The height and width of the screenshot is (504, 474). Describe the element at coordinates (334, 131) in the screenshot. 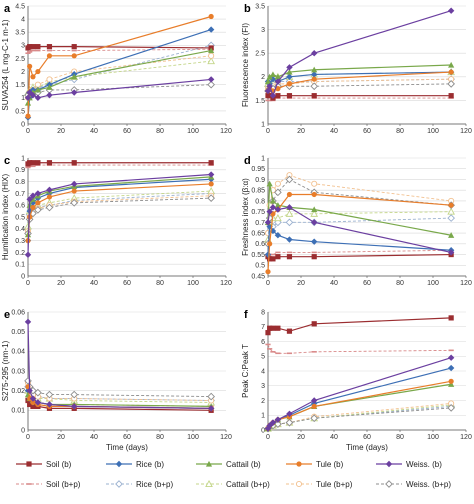

I see `x-tick-label-b-2: 40` at that location.